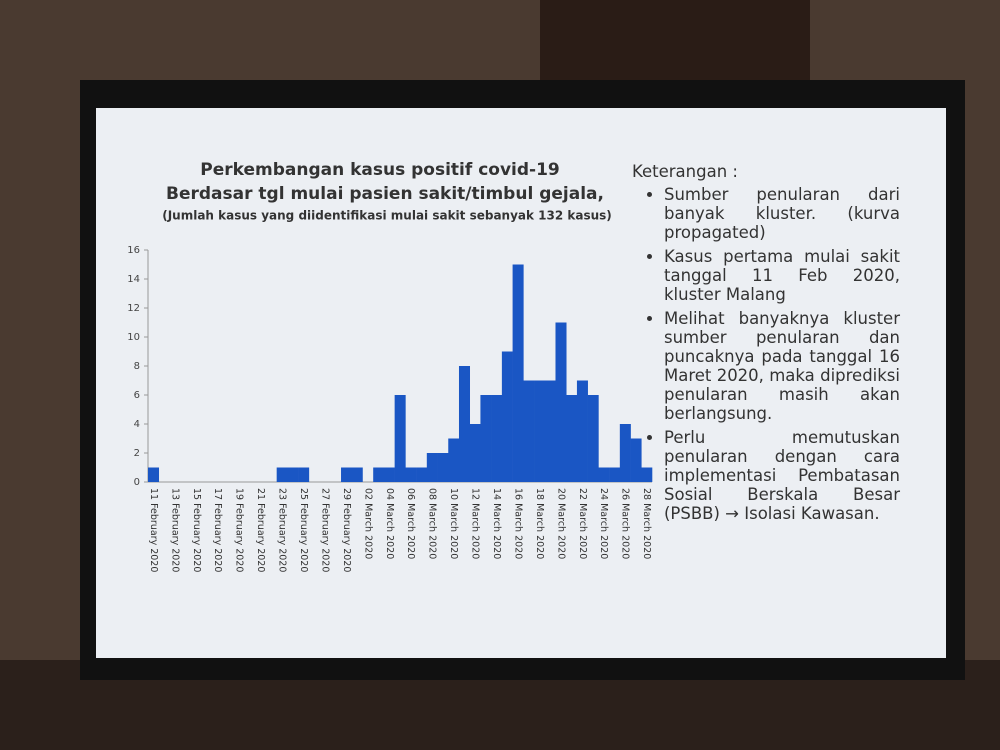 The width and height of the screenshot is (1000, 750). Describe the element at coordinates (625, 523) in the screenshot. I see `x-tick-label: 26 March 2020` at that location.